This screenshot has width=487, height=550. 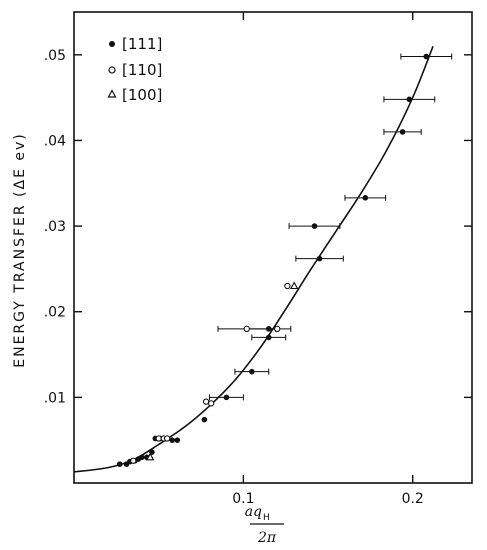 What do you see at coordinates (55, 398) in the screenshot?
I see `y-tick-label: .01` at bounding box center [55, 398].